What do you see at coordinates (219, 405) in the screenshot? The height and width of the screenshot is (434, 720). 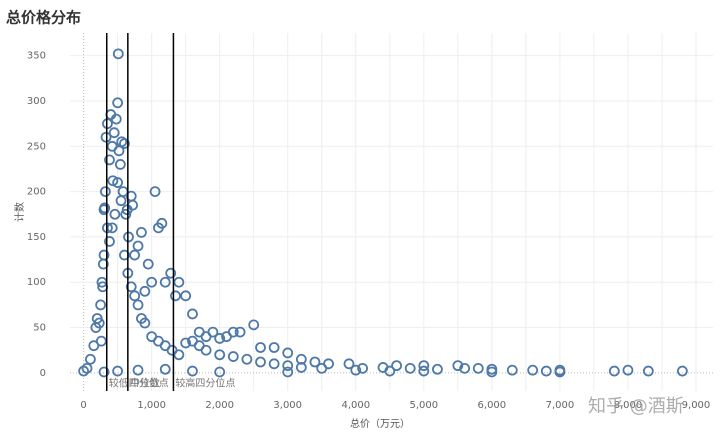 I see `x-tick-label: 2,000` at bounding box center [219, 405].